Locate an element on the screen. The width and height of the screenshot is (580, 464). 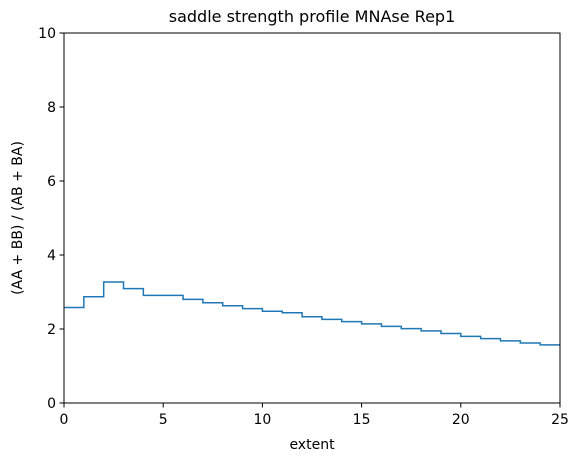
chart-title: saddle strength profile MNAse Rep1 is located at coordinates (312, 16).